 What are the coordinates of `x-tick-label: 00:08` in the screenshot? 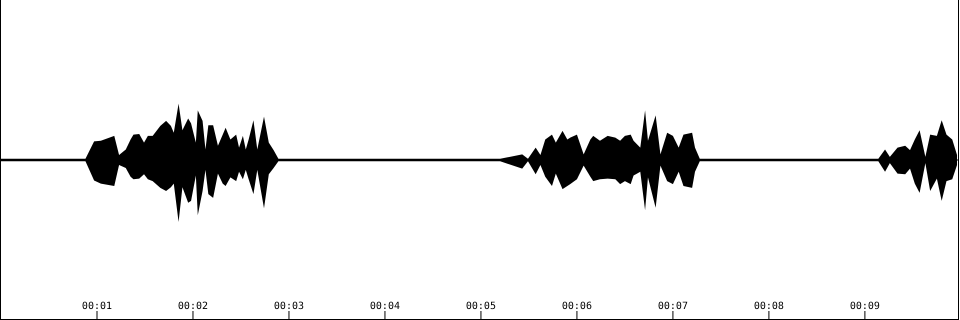 It's located at (769, 306).